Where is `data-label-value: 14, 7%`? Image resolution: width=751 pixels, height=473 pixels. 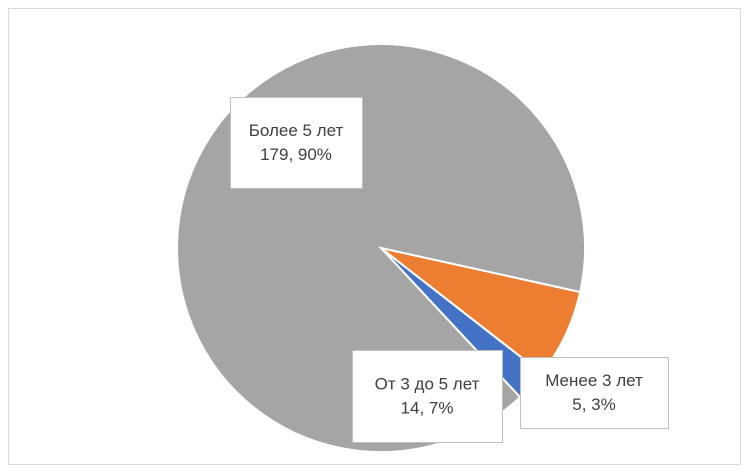
data-label-value: 14, 7% is located at coordinates (427, 407).